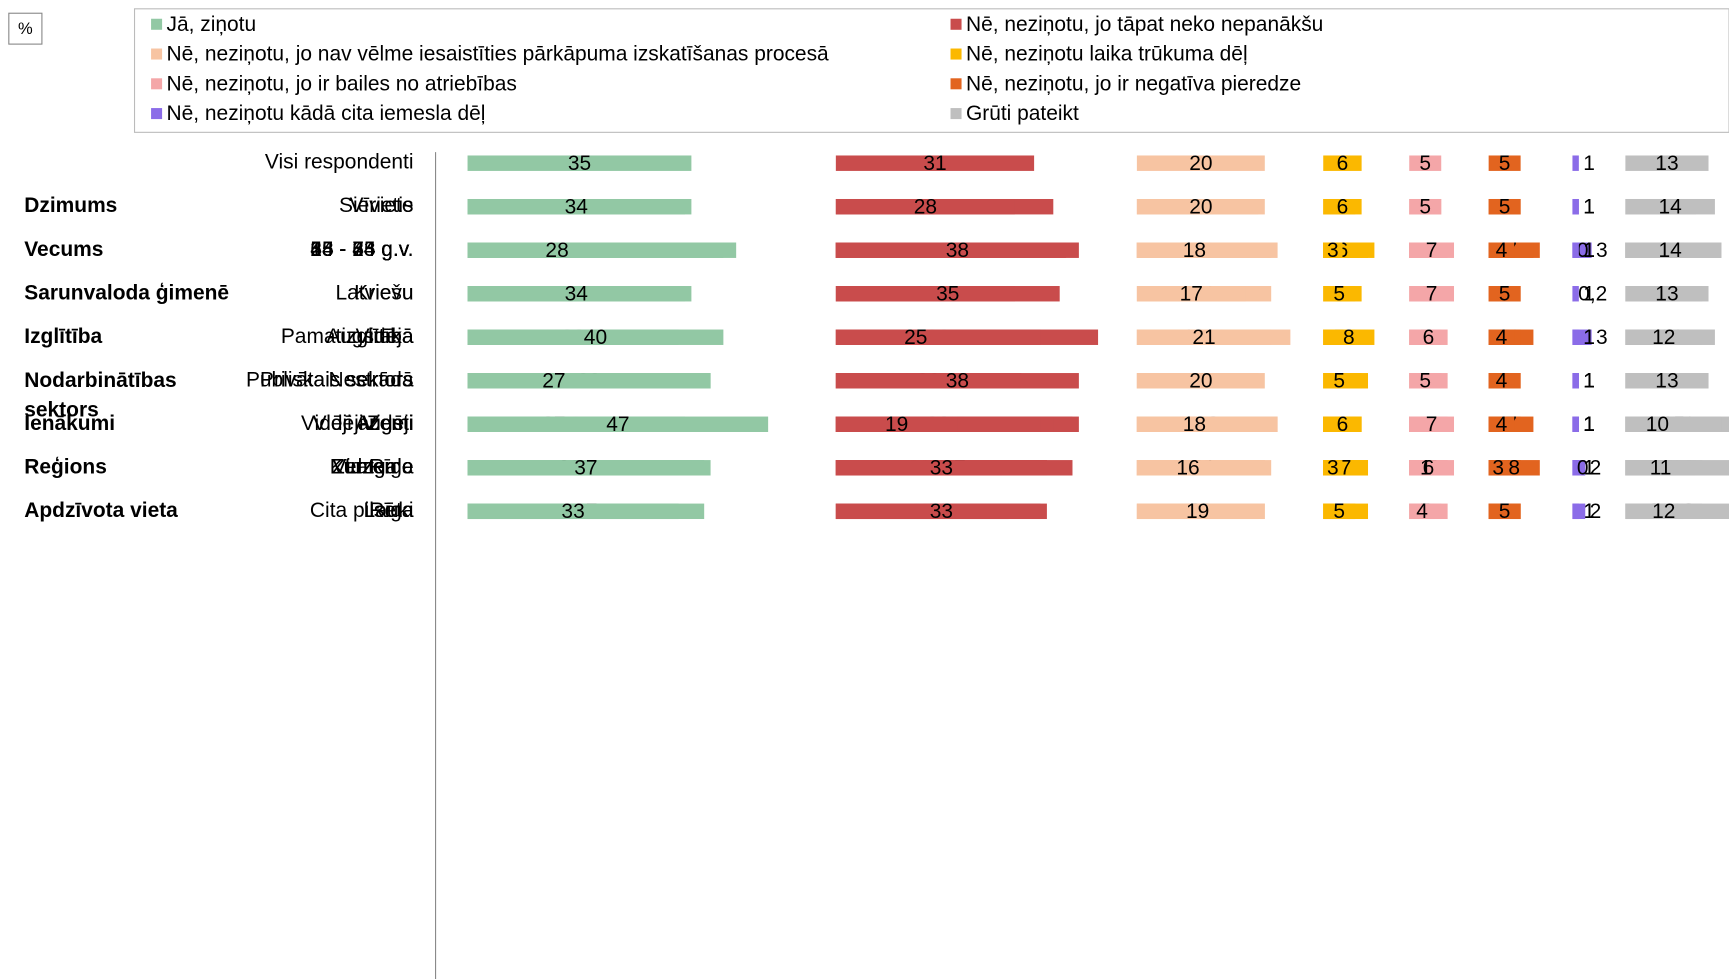 The width and height of the screenshot is (1729, 979). I want to click on value-label: 34, so click(577, 206).